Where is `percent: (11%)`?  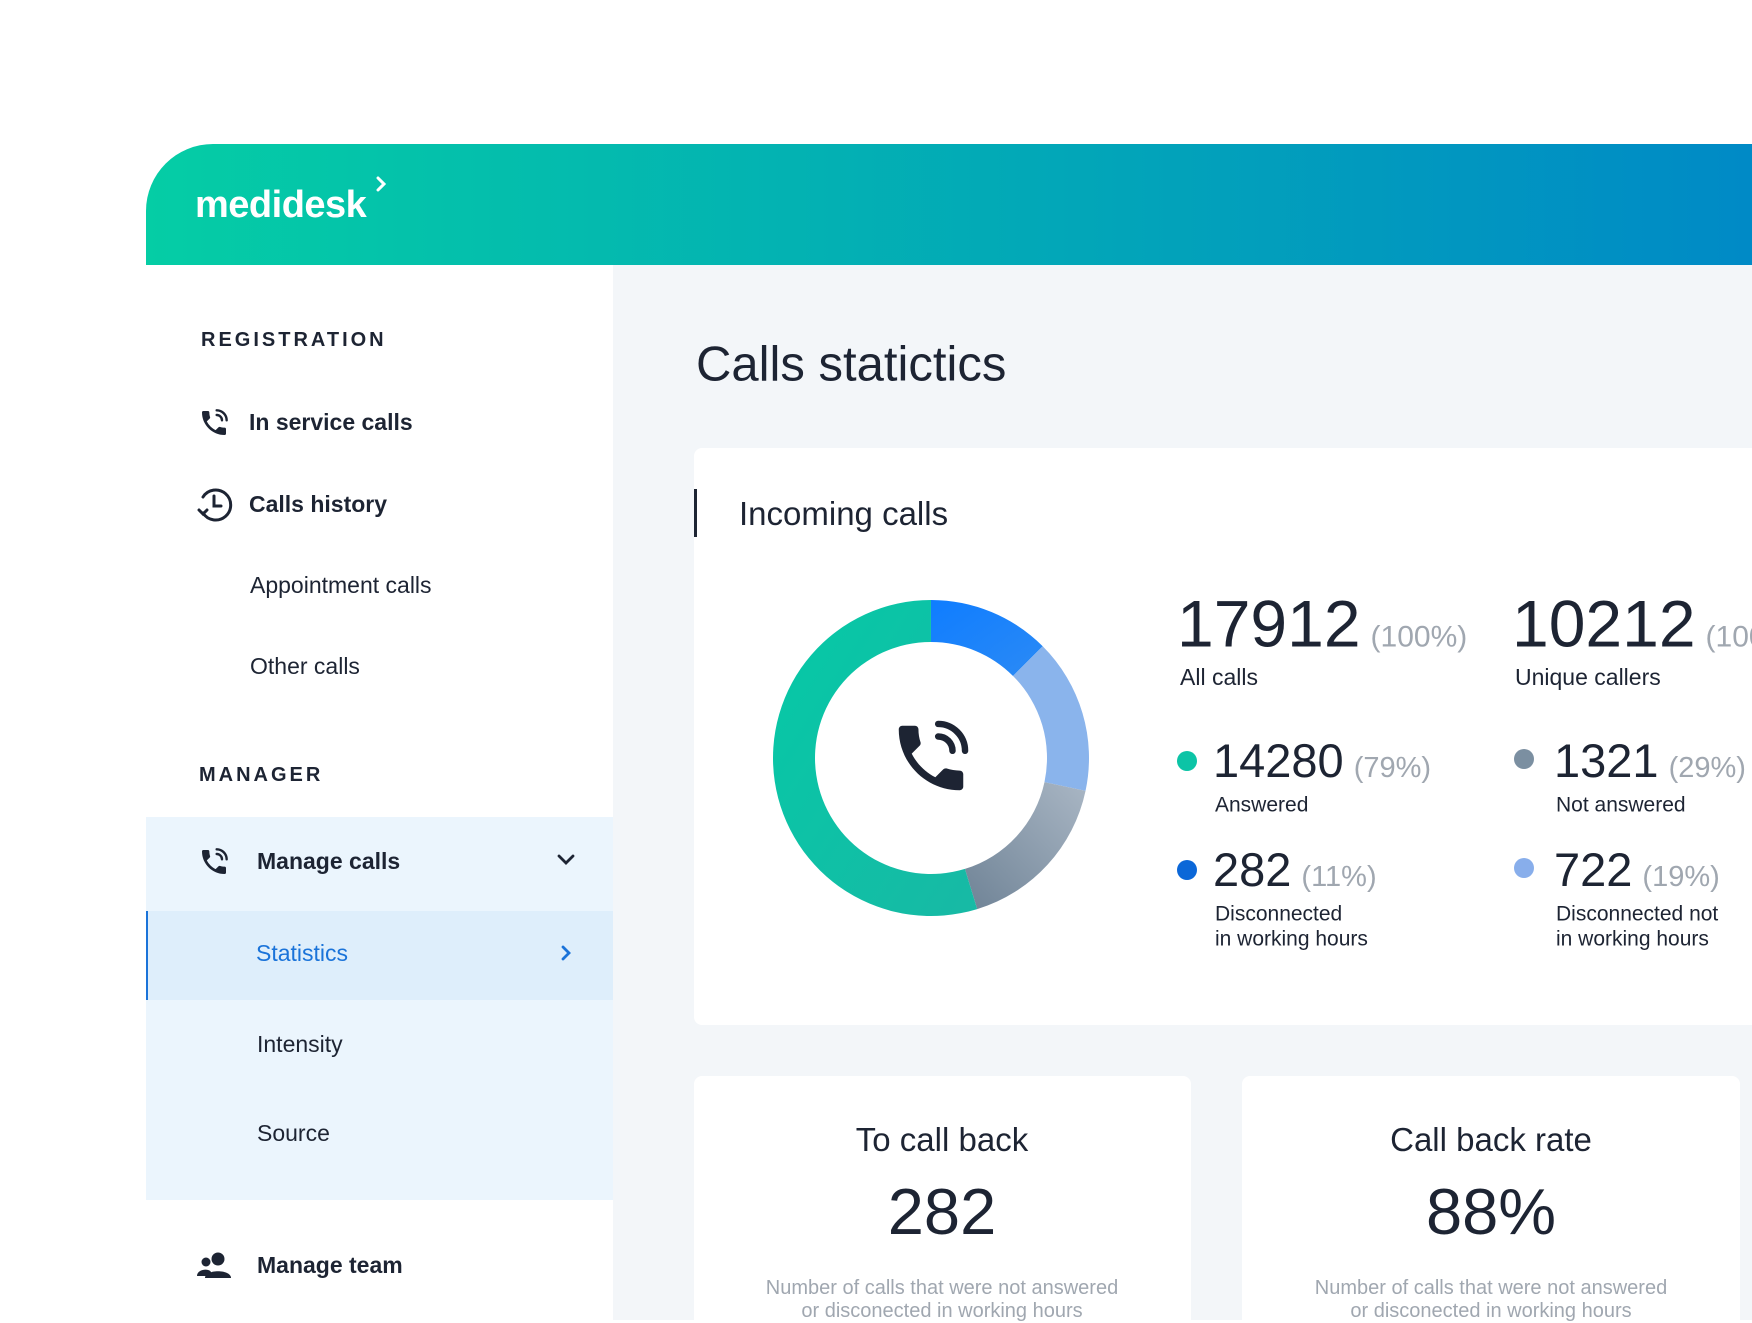
percent: (11%) is located at coordinates (1339, 876).